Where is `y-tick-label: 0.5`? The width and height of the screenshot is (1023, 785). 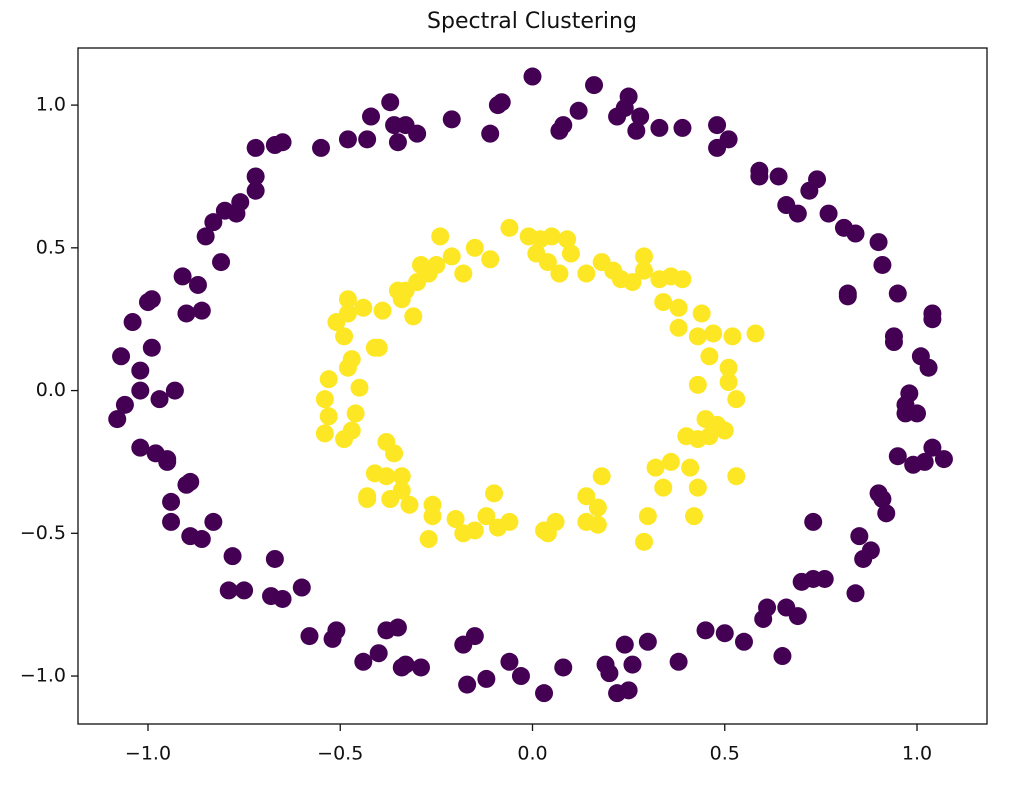 y-tick-label: 0.5 is located at coordinates (51, 247).